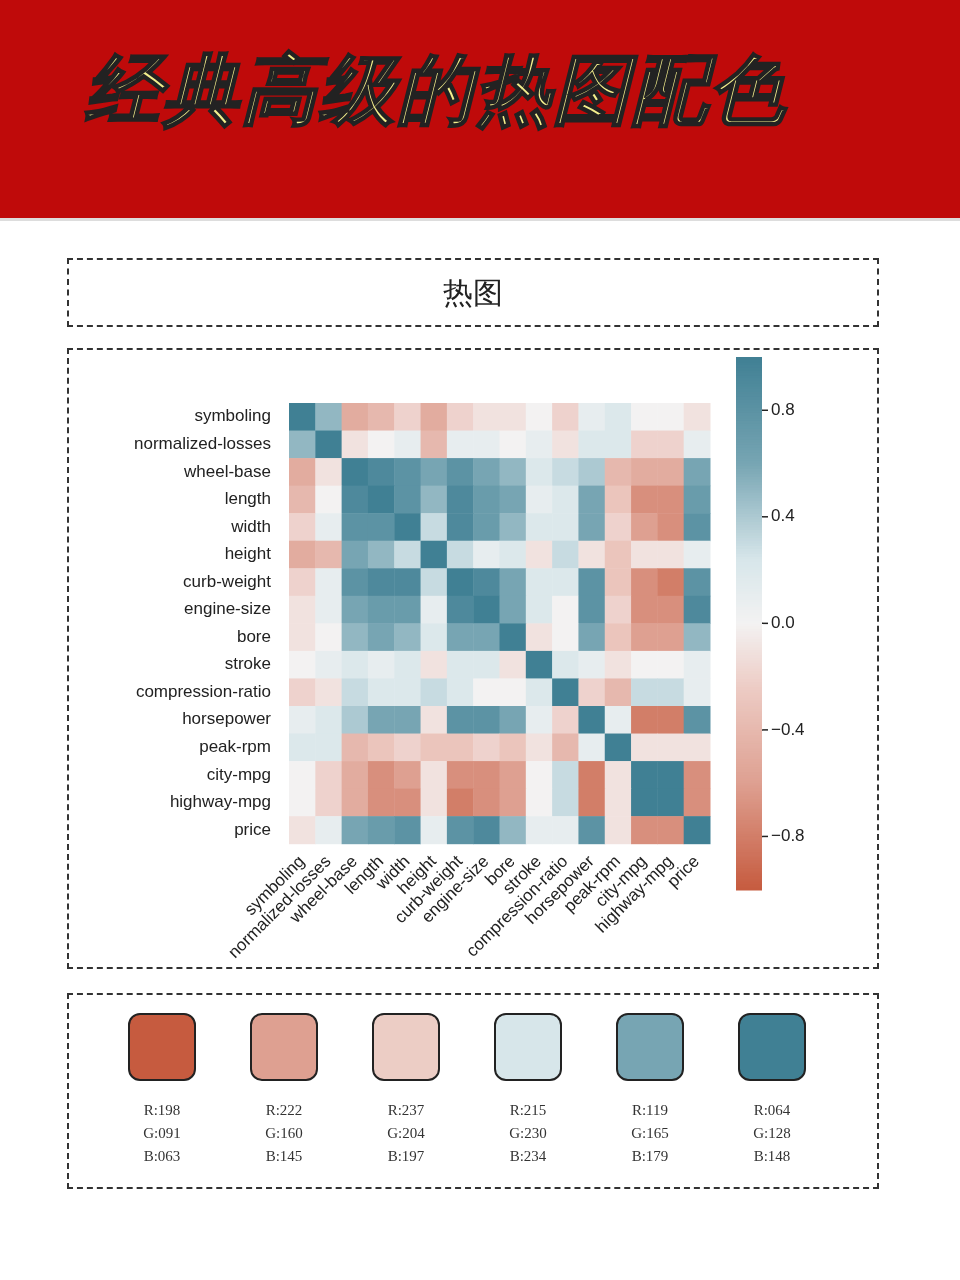 This screenshot has width=960, height=1280. I want to click on y-tick-label: city-mpg, so click(238, 774).